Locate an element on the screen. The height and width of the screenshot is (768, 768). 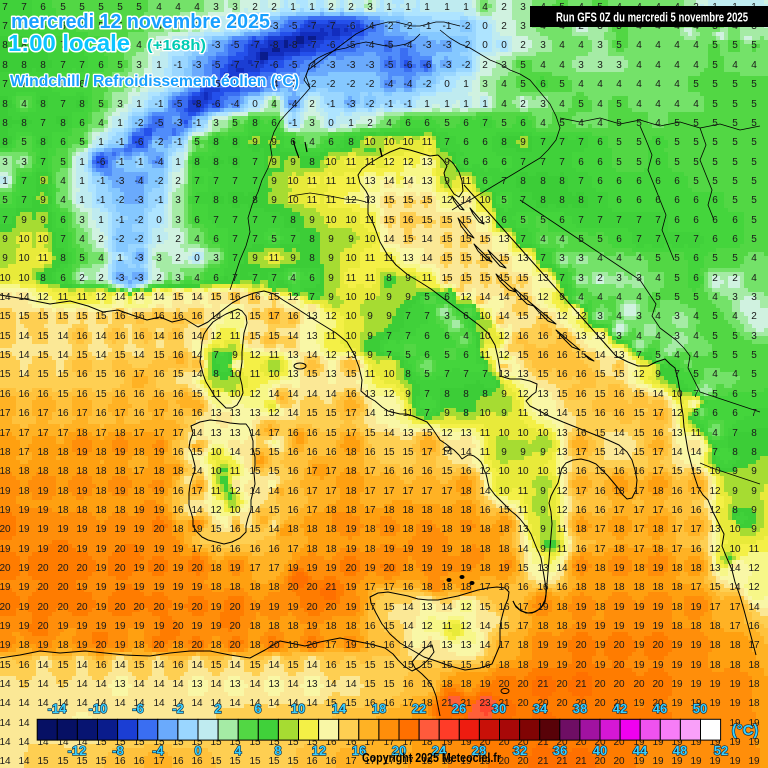
svg-text: 12 is located at coordinates (754, 587).